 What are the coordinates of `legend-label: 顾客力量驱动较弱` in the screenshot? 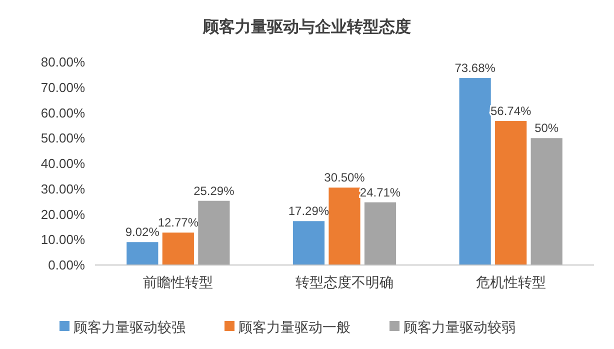 It's located at (460, 326).